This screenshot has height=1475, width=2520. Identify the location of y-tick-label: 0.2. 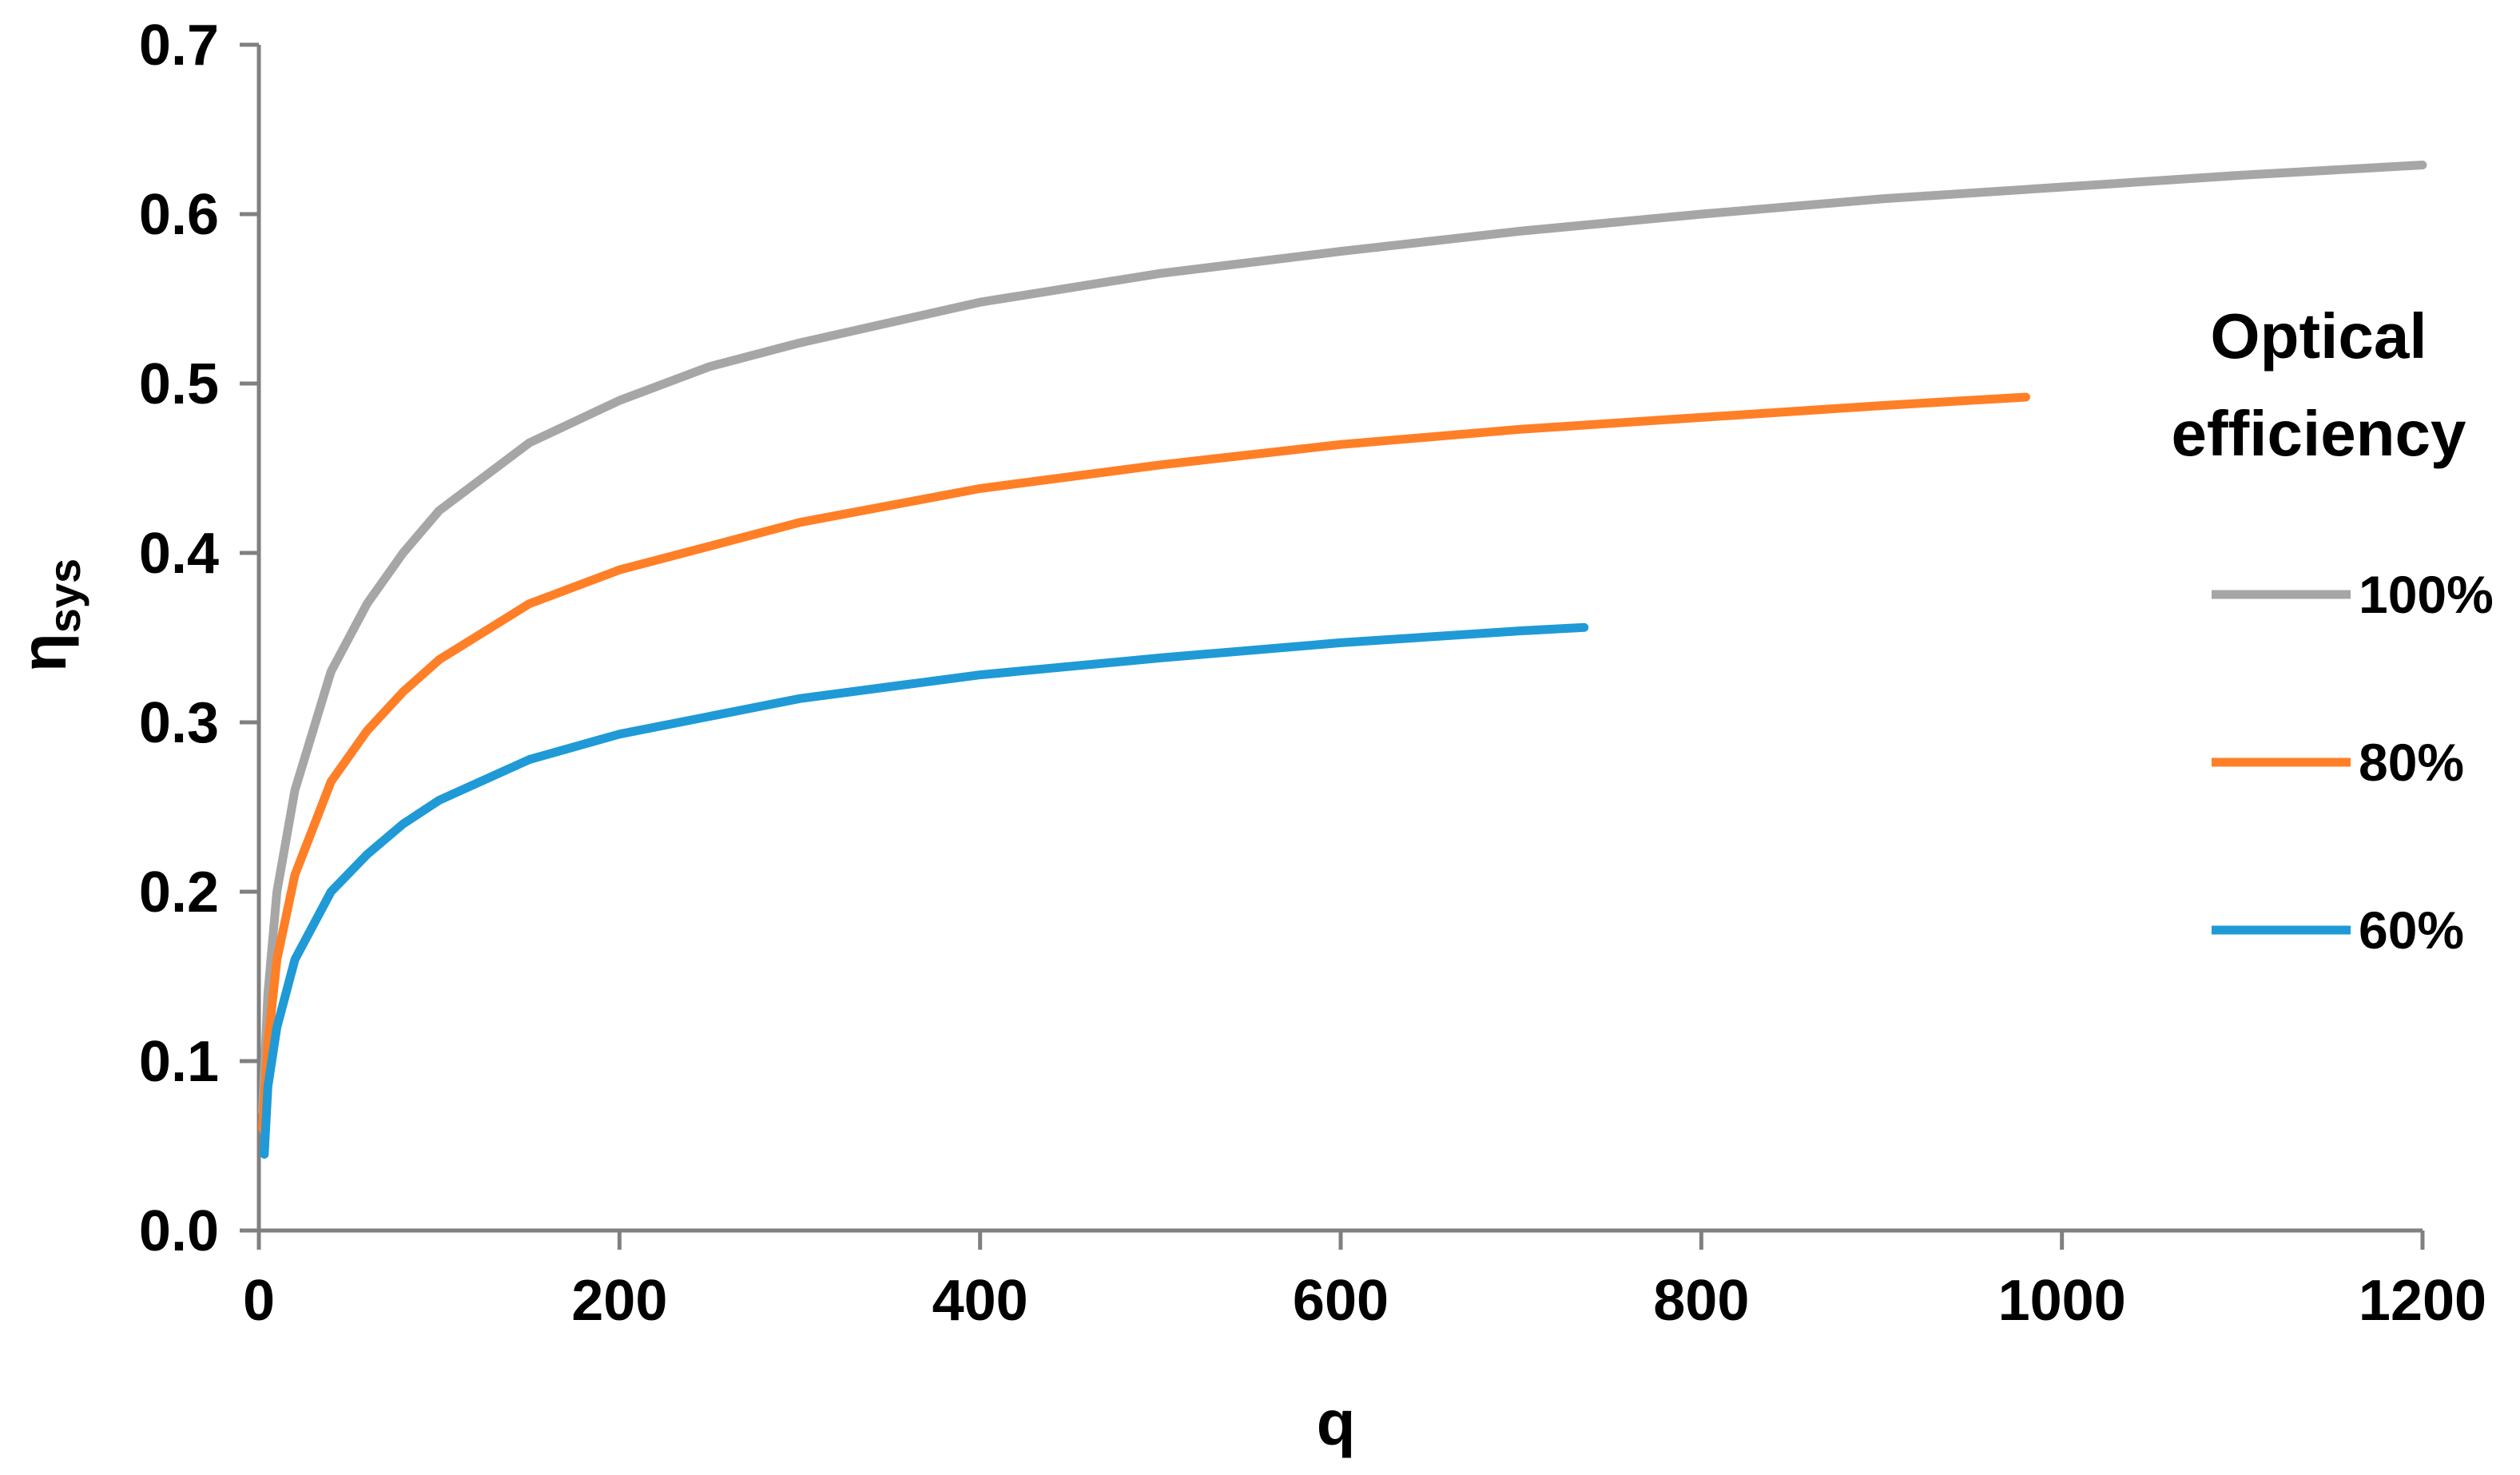
(179, 892).